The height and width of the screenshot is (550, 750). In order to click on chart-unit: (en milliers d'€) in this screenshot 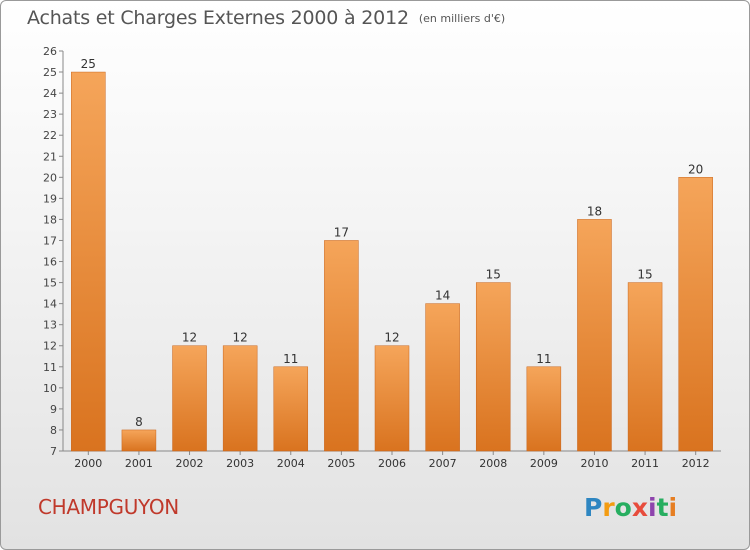, I will do `click(462, 18)`.